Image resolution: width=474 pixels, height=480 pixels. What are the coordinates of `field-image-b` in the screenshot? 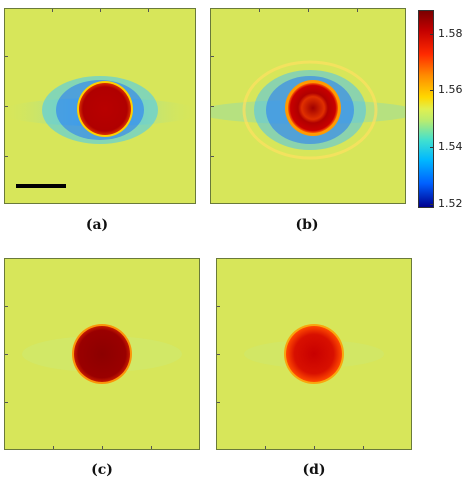 It's located at (308, 110).